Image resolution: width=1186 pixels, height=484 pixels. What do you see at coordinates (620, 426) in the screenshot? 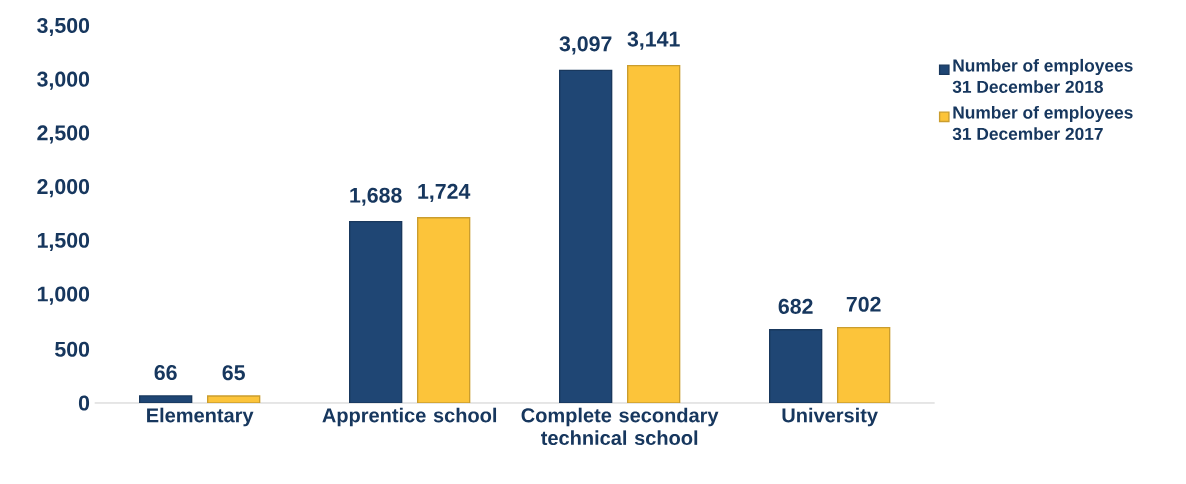
I see `x-tick-label: Complete secondary technical school` at bounding box center [620, 426].